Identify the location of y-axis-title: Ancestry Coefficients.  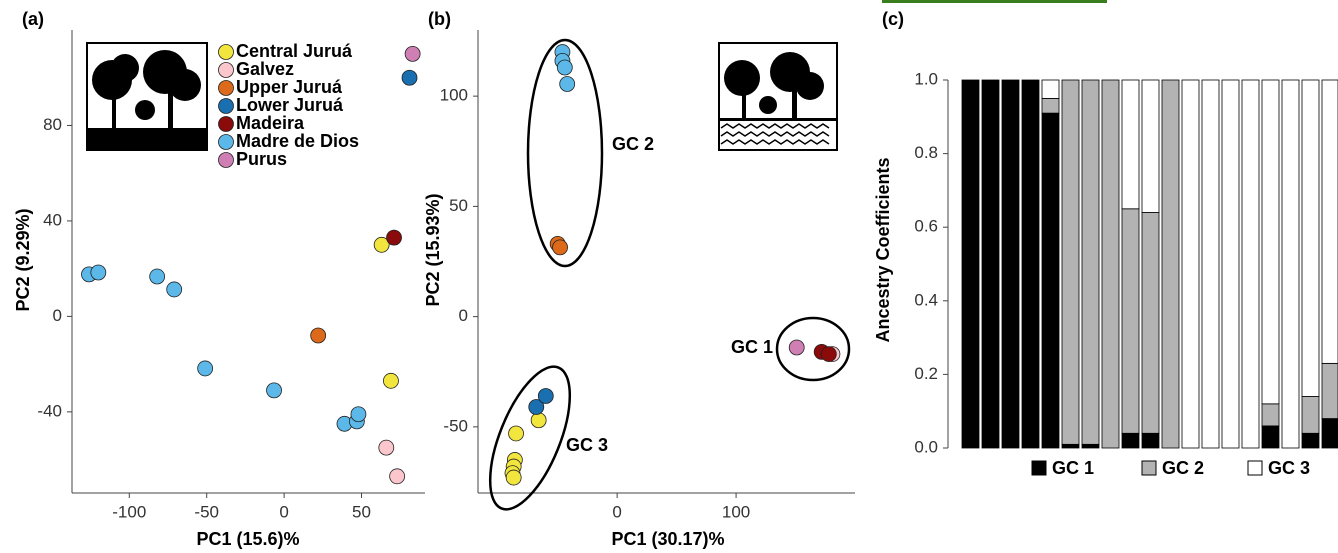
(883, 249).